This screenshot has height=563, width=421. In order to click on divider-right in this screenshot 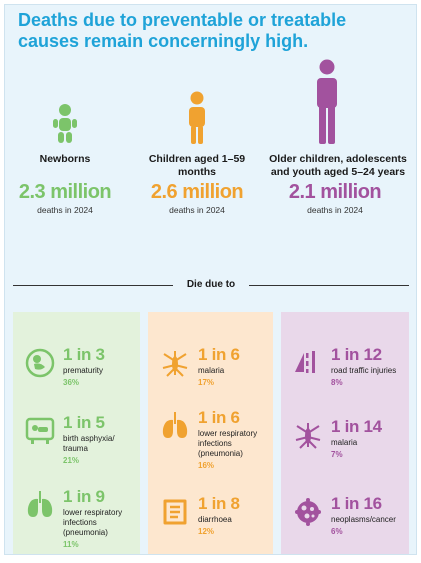, I will do `click(329, 285)`.